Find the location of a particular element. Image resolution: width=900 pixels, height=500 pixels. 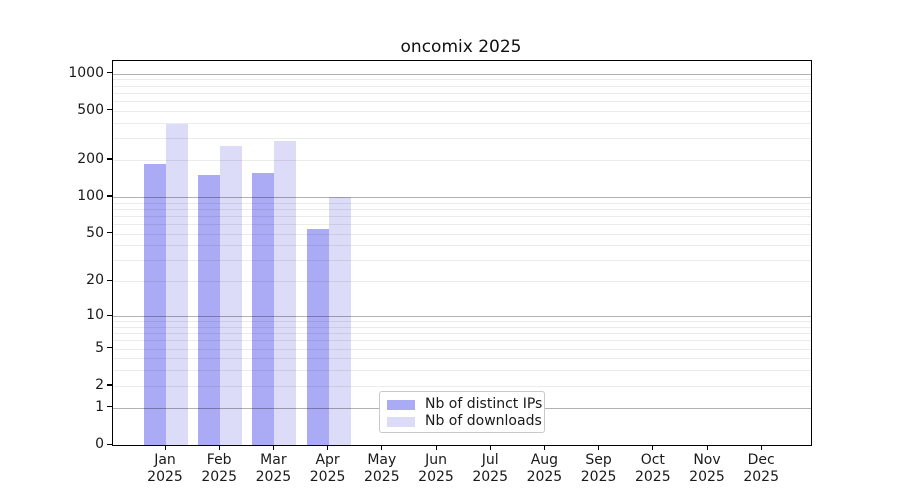

bar-downloads-mar is located at coordinates (285, 292).